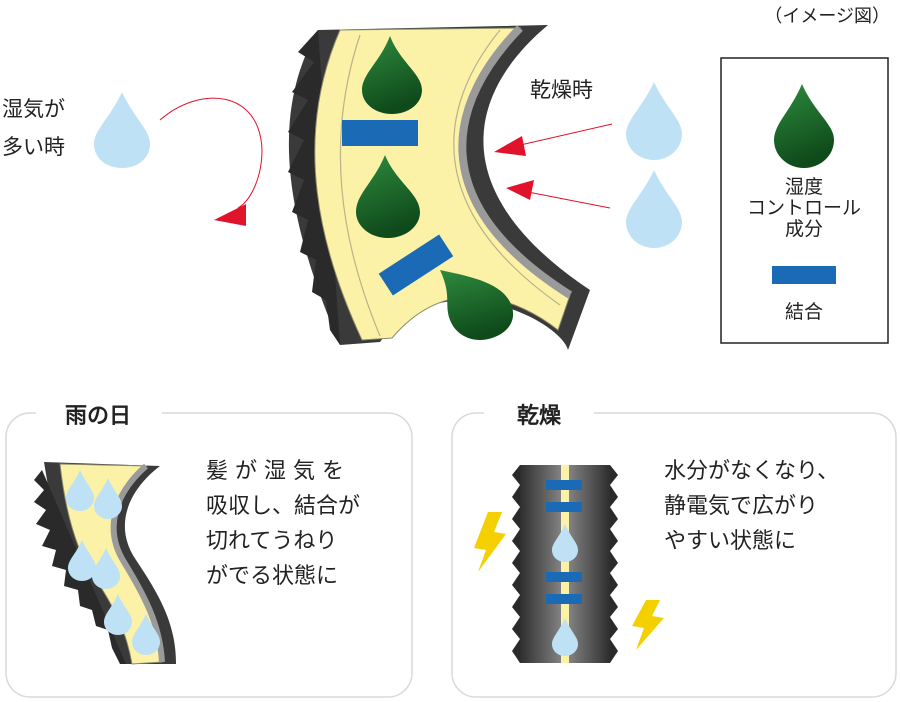  What do you see at coordinates (230, 215) in the screenshot?
I see `absorb-arrow-head` at bounding box center [230, 215].